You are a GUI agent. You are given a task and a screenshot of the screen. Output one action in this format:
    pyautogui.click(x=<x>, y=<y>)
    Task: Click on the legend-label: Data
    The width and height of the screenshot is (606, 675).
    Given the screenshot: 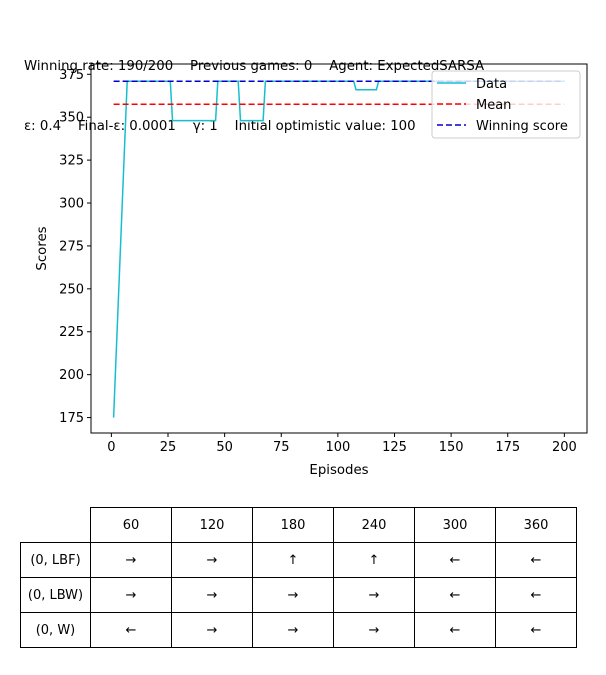 What is the action you would take?
    pyautogui.click(x=491, y=84)
    